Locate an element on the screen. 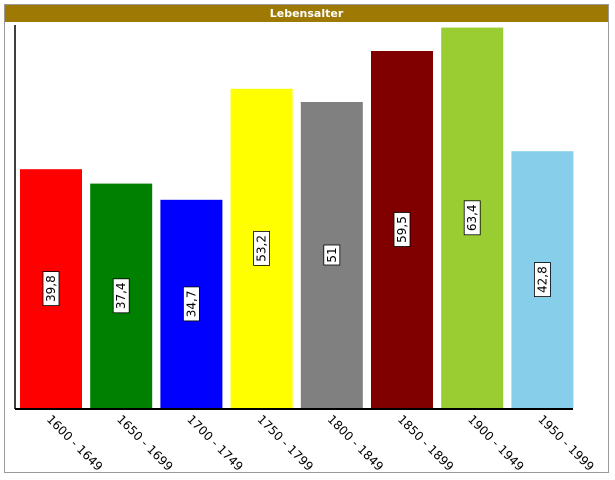 Image resolution: width=615 pixels, height=480 pixels. x-tick-label-7: 1950 - 1999 is located at coordinates (566, 442).